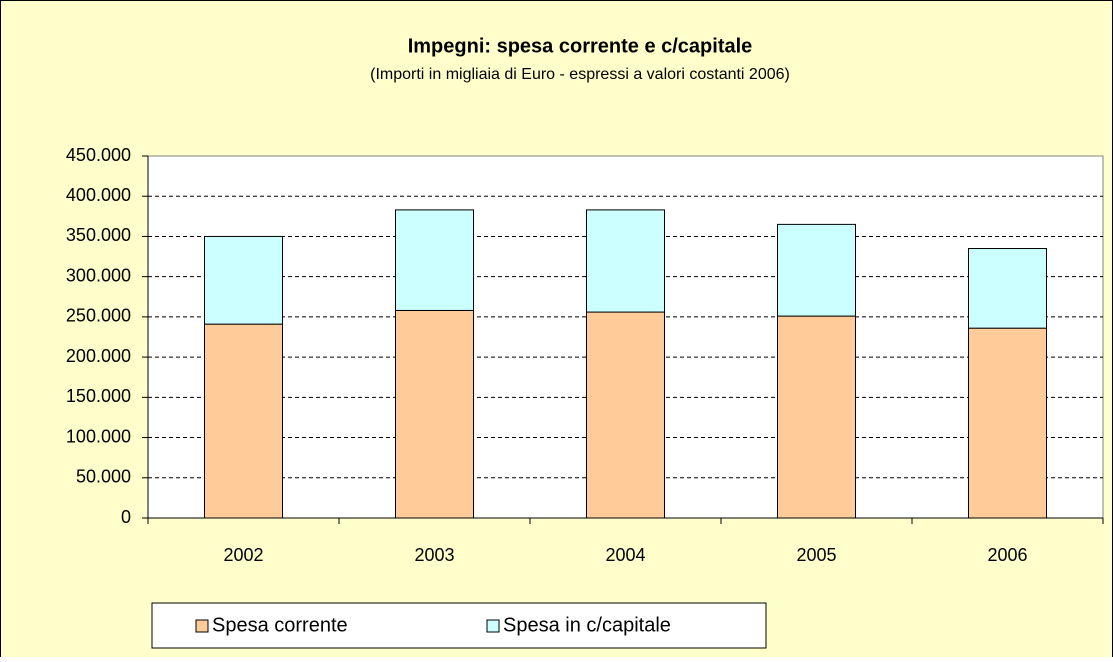 Image resolution: width=1113 pixels, height=662 pixels. I want to click on x-tick-label: 2004, so click(625, 555).